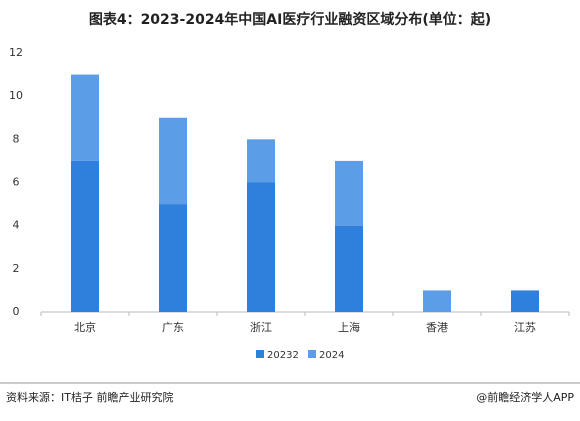  Describe the element at coordinates (16, 182) in the screenshot. I see `y-tick-label: 6` at that location.